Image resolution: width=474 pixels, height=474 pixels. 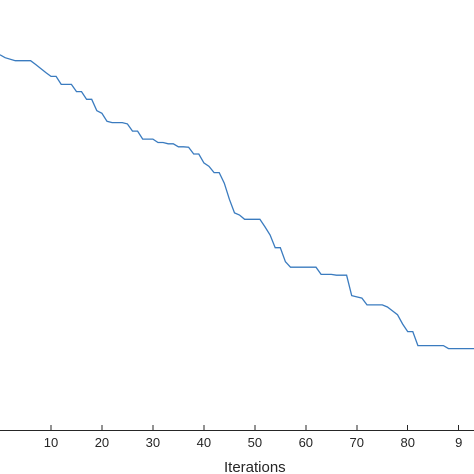 I want to click on x-tick-label: 20, so click(x=102, y=442).